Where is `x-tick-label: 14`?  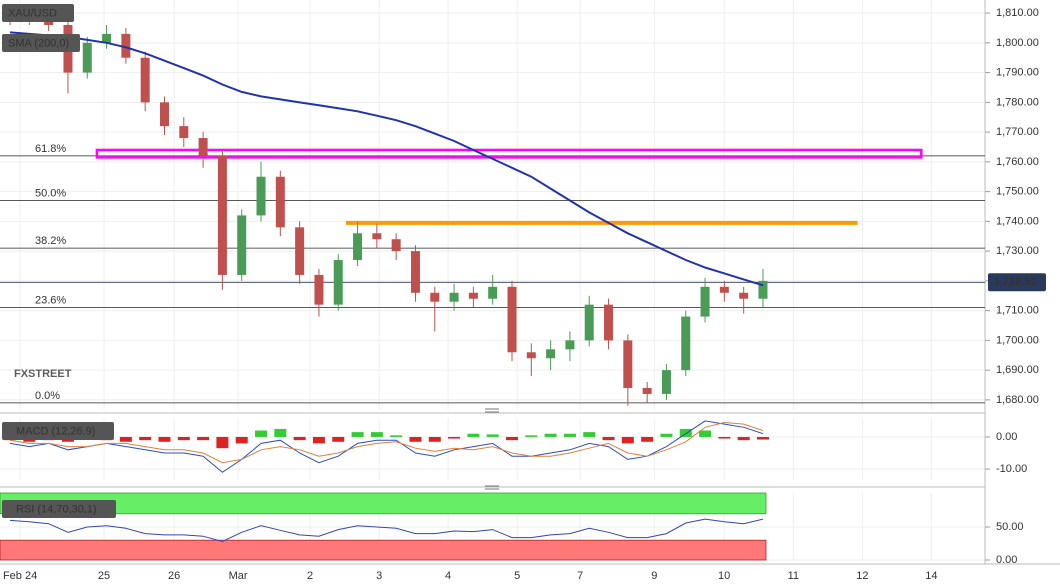 x-tick-label: 14 is located at coordinates (931, 576).